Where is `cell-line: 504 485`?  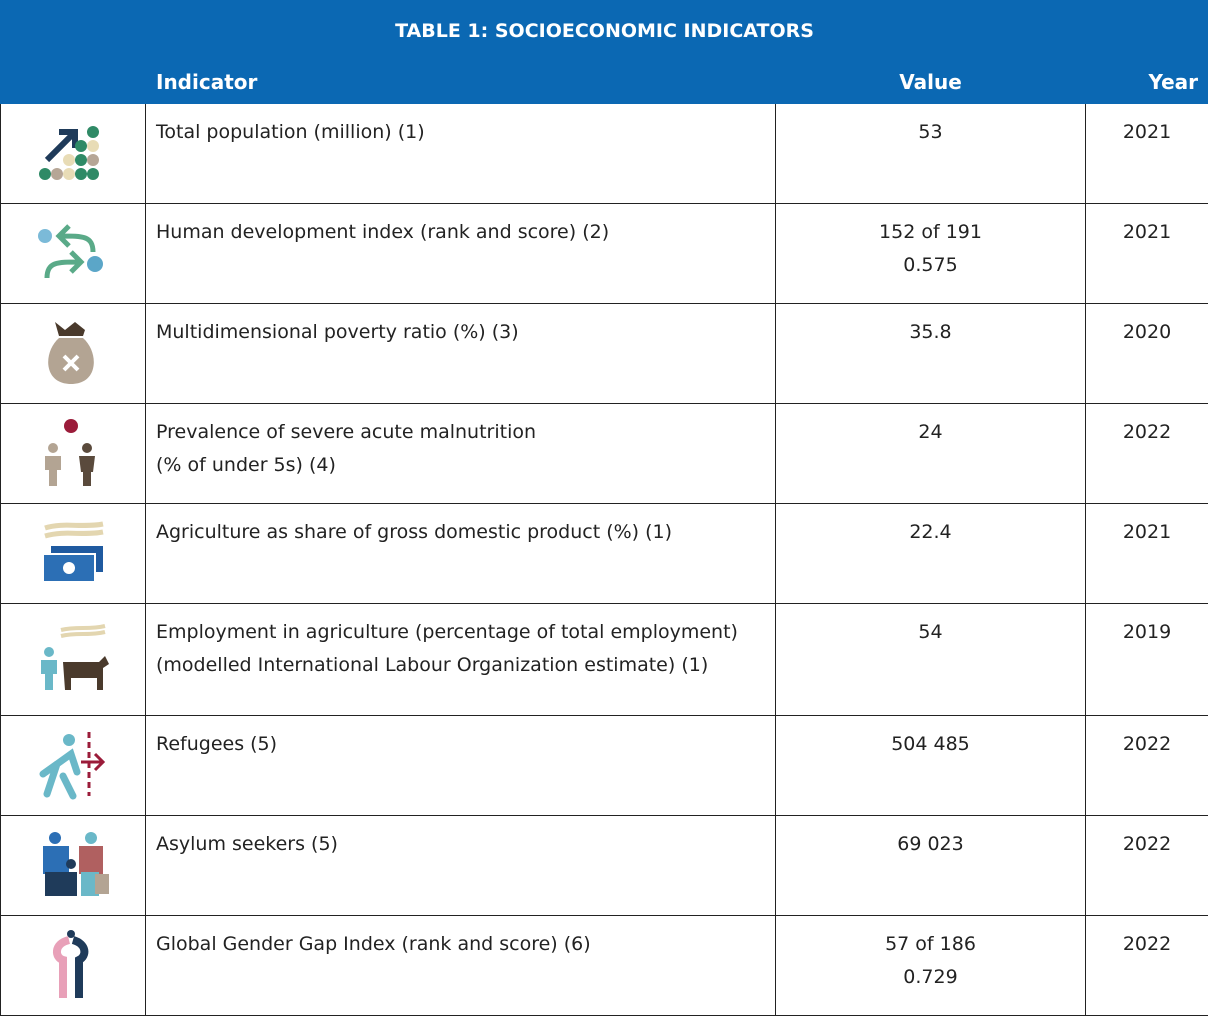 cell-line: 504 485 is located at coordinates (930, 744).